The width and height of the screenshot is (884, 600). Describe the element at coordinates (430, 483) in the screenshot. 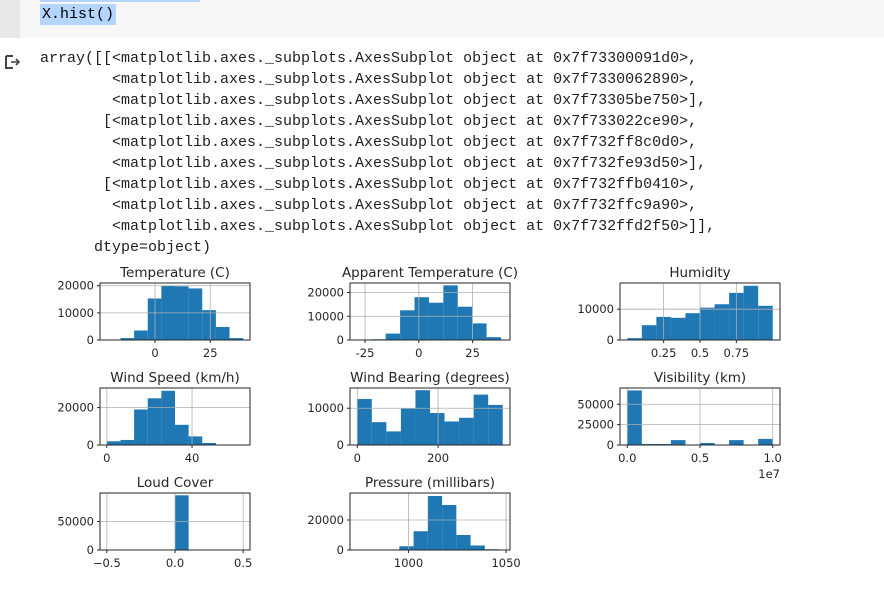

I see `subplot-title: Pressure (millibars)` at that location.